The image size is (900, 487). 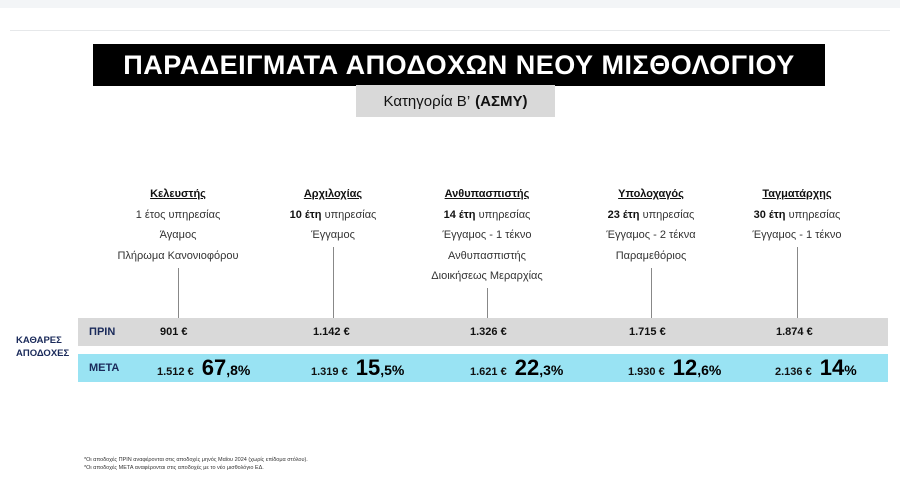 I want to click on after-cell: 1.930 € 12,6%, so click(x=674, y=368).